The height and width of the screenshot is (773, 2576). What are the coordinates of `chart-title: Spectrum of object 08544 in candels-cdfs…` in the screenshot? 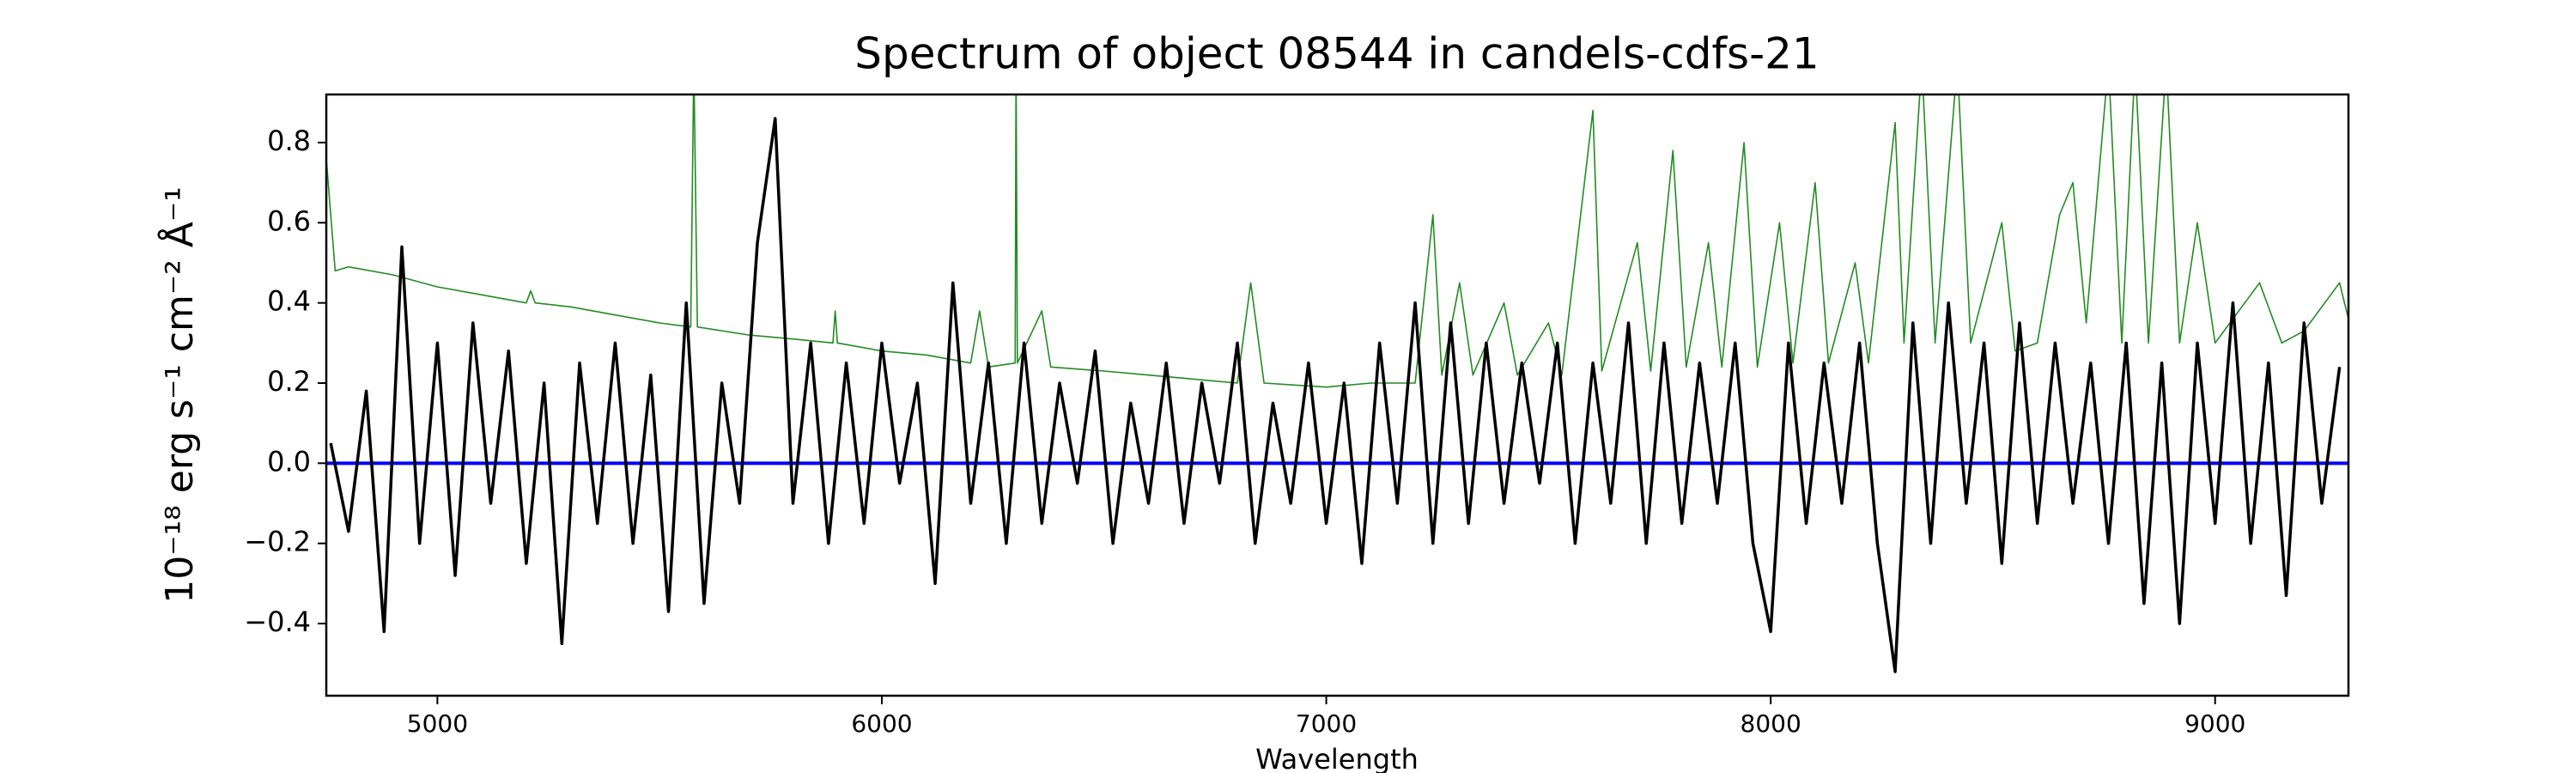 It's located at (1337, 54).